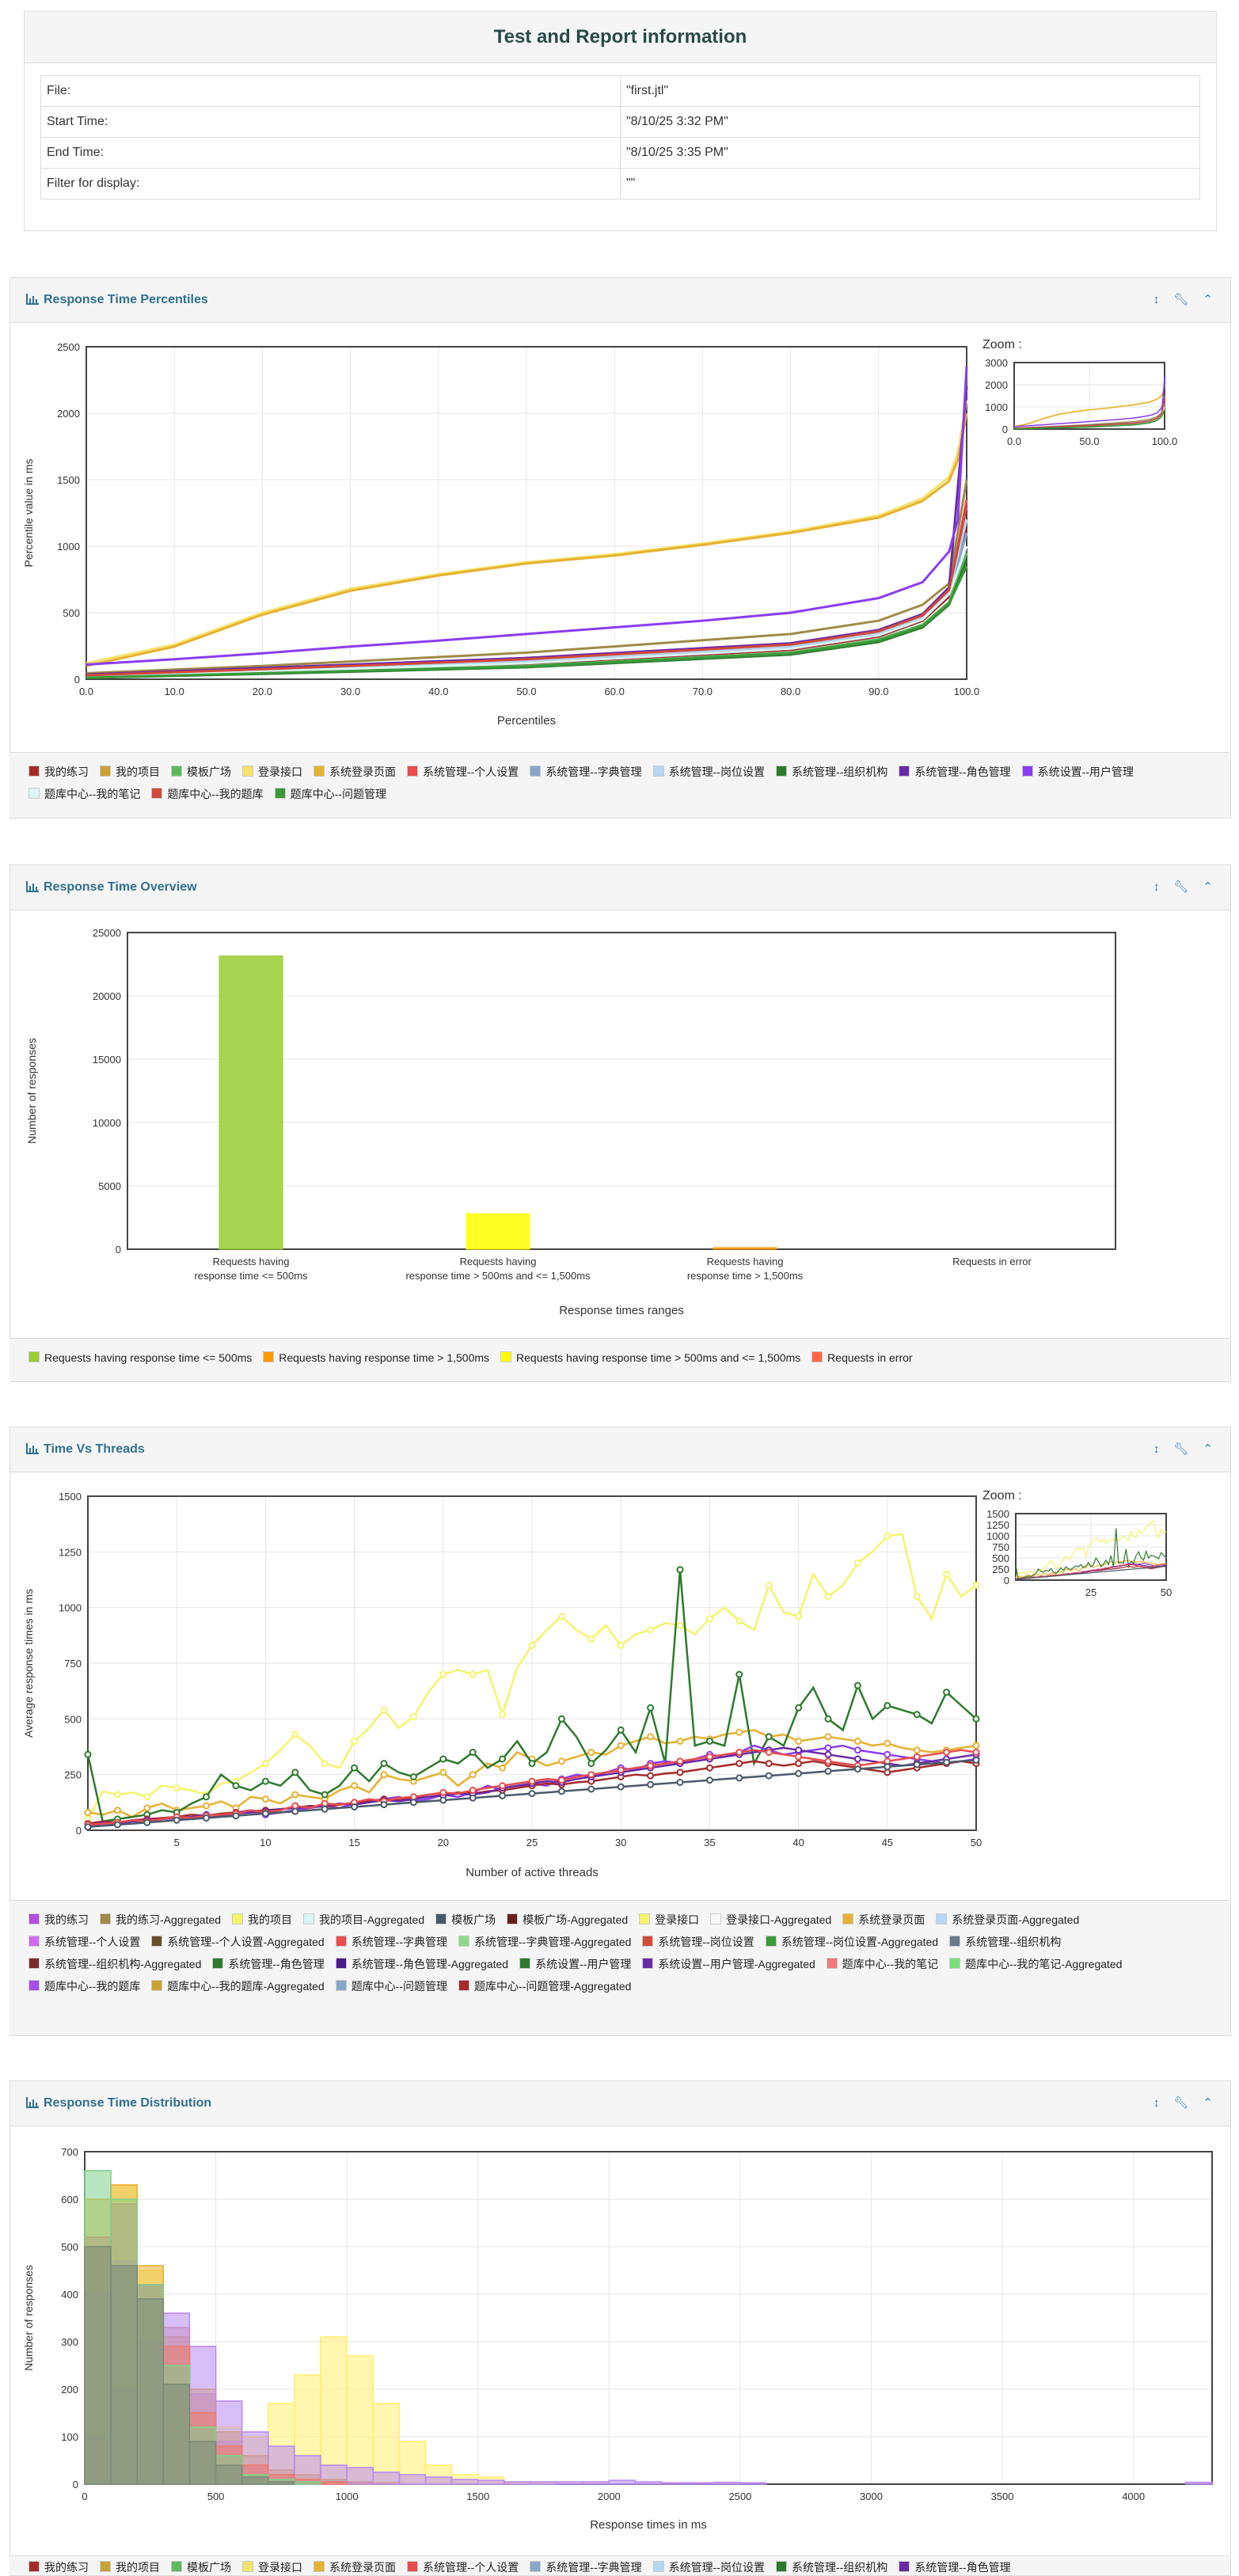 The height and width of the screenshot is (2576, 1239). I want to click on series-line, so click(527, 577).